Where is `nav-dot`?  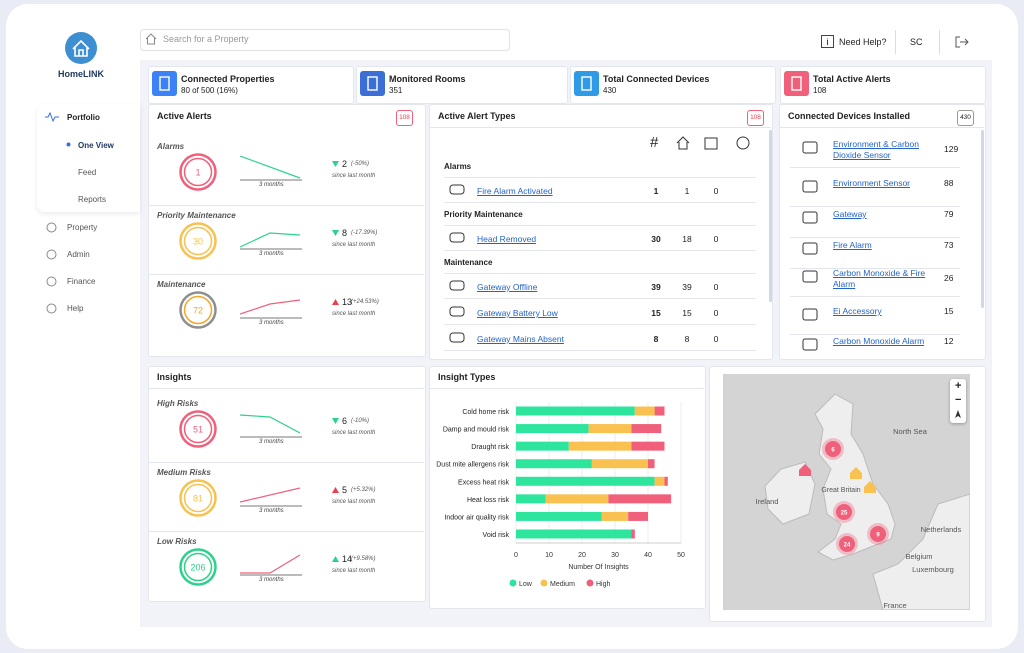 nav-dot is located at coordinates (68, 144).